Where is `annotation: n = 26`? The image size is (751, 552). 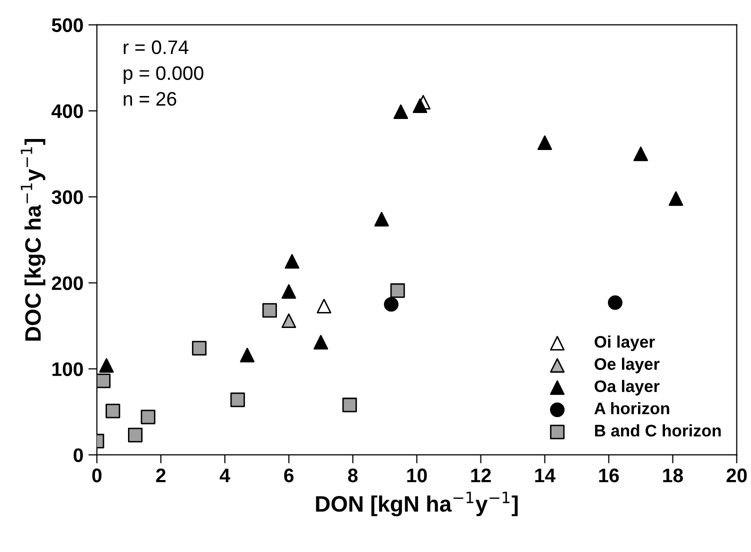 annotation: n = 26 is located at coordinates (150, 99).